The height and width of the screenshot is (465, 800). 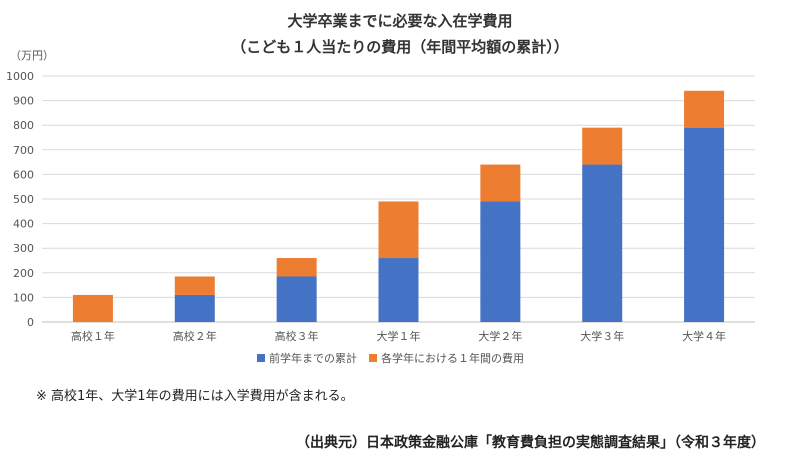 I want to click on y-tick-label: 500, so click(x=23, y=199).